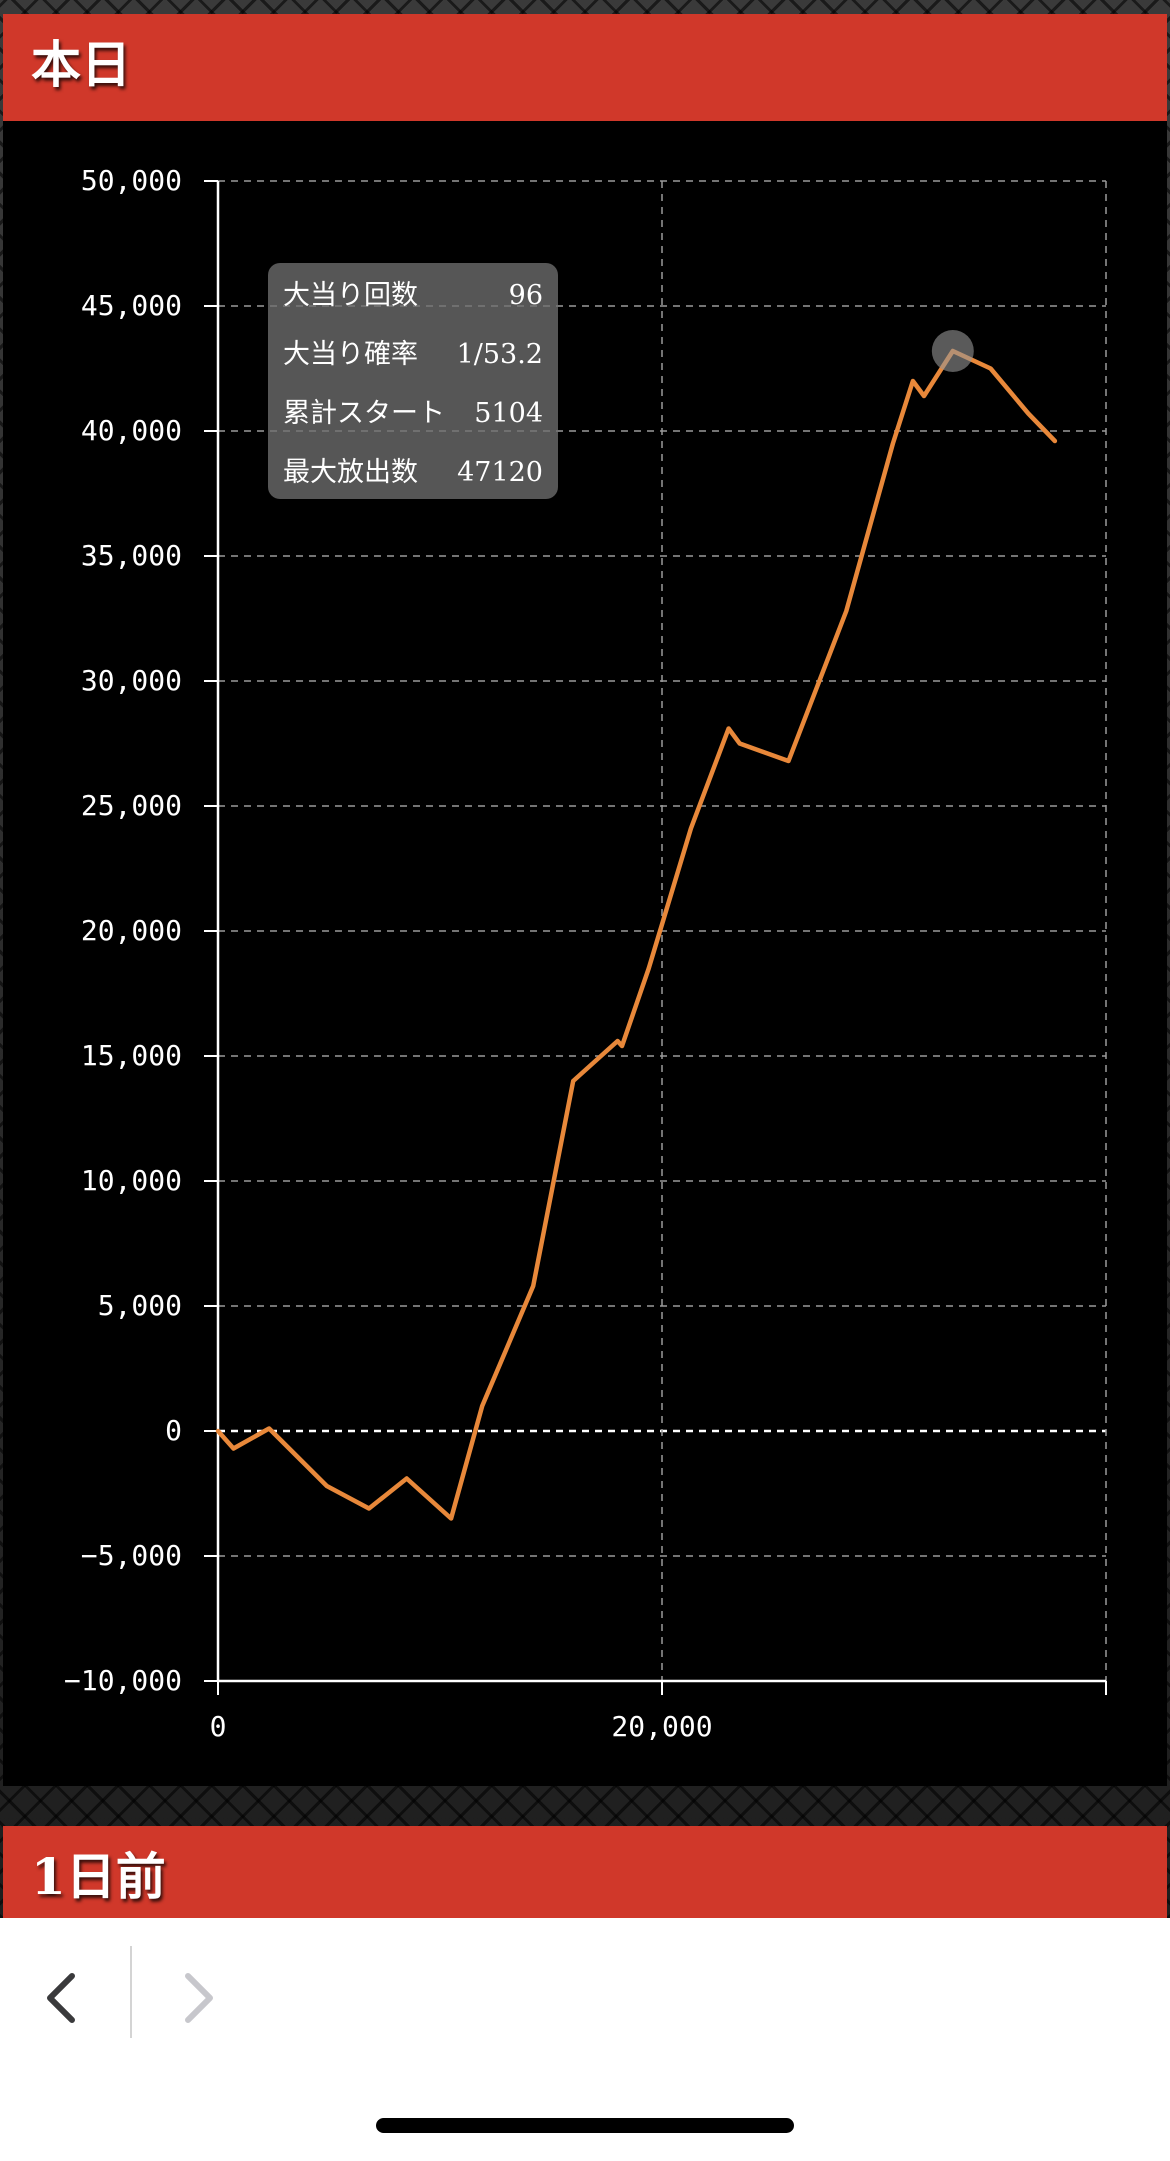  What do you see at coordinates (131, 430) in the screenshot?
I see `y-tick-label: 40,000` at bounding box center [131, 430].